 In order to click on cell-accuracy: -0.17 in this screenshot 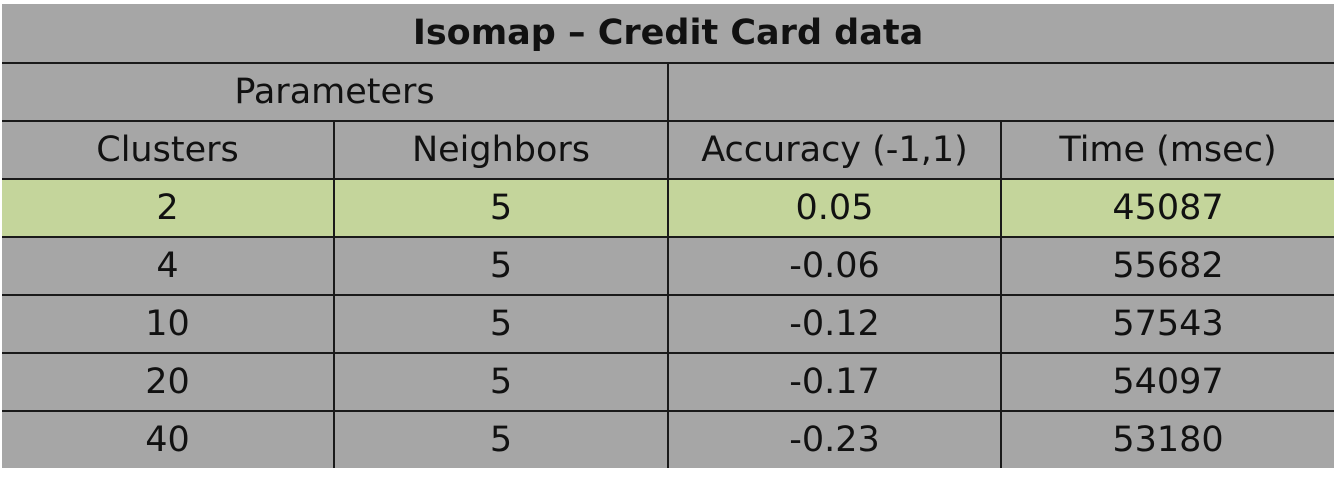, I will do `click(834, 382)`.